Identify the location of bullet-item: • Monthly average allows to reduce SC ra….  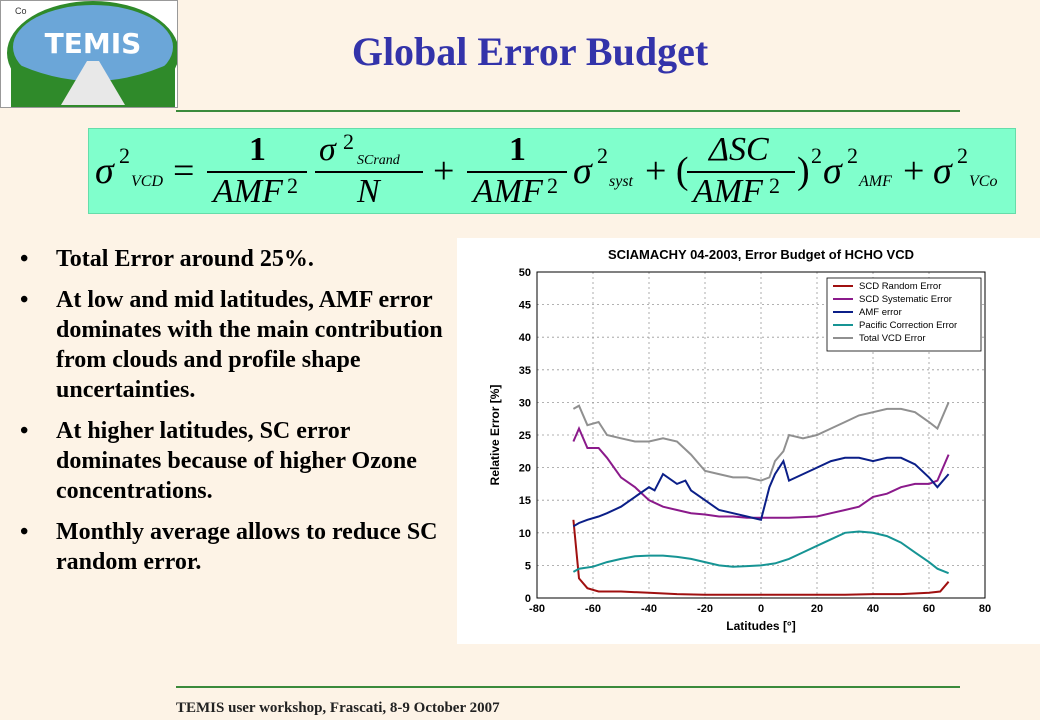
(240, 547).